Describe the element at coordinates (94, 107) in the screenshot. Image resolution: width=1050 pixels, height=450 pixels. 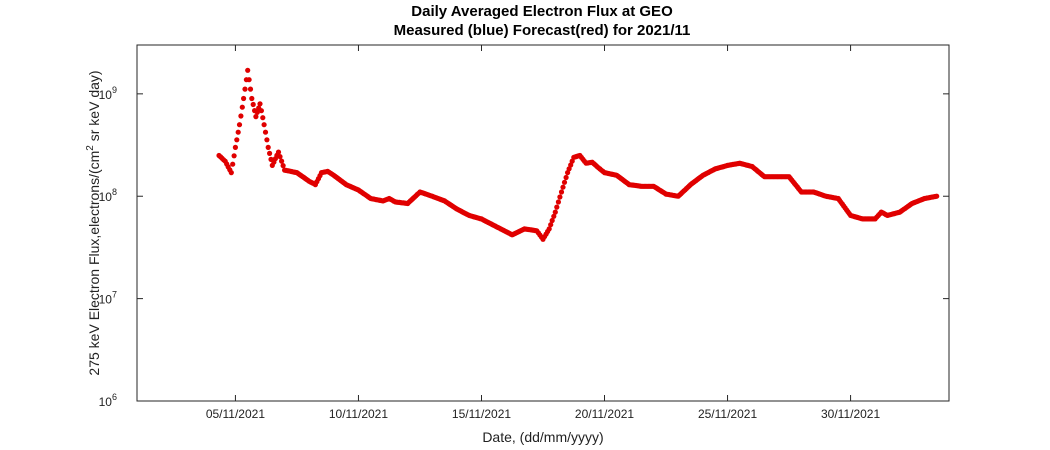
I see `y-axis-label-text-end: sr keV day)` at that location.